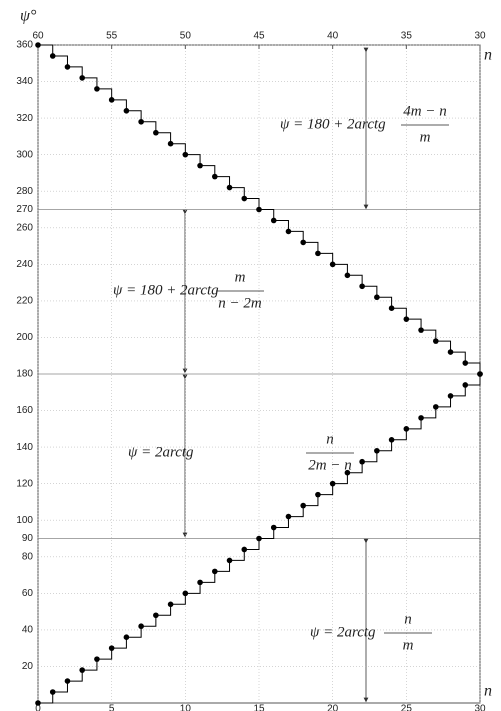 The height and width of the screenshot is (711, 501). Describe the element at coordinates (24, 410) in the screenshot. I see `y-tick-label: 160` at that location.